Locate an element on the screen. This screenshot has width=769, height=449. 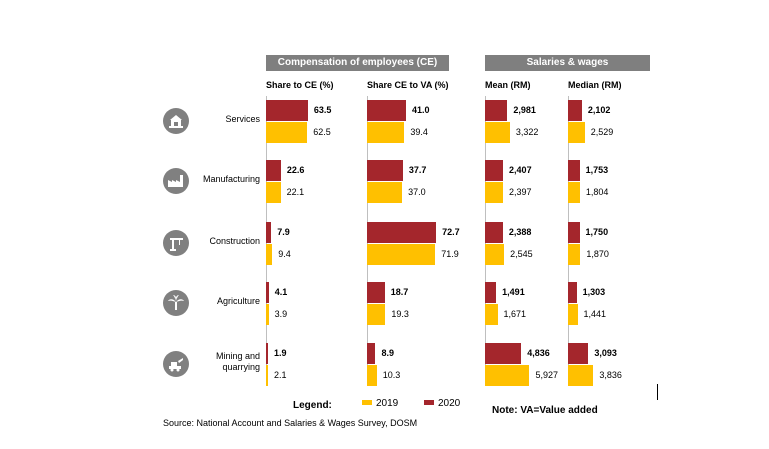
value-label-2019: 39.4 is located at coordinates (419, 132).